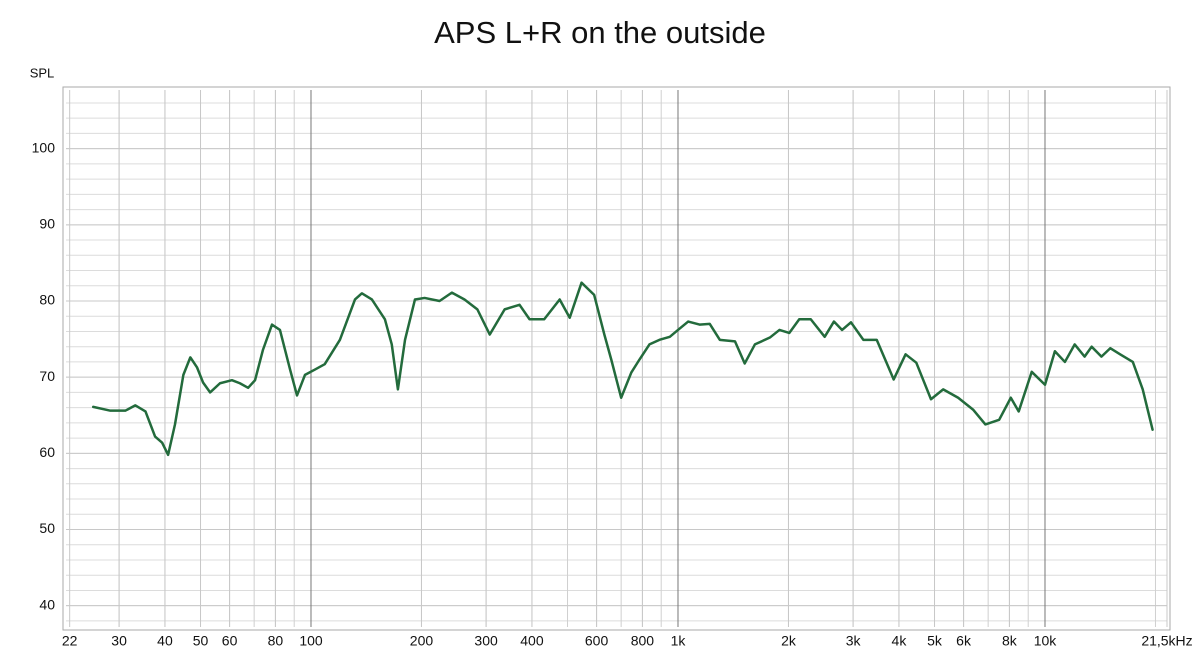 Image resolution: width=1200 pixels, height=657 pixels. I want to click on y-tick-label: 50, so click(47, 528).